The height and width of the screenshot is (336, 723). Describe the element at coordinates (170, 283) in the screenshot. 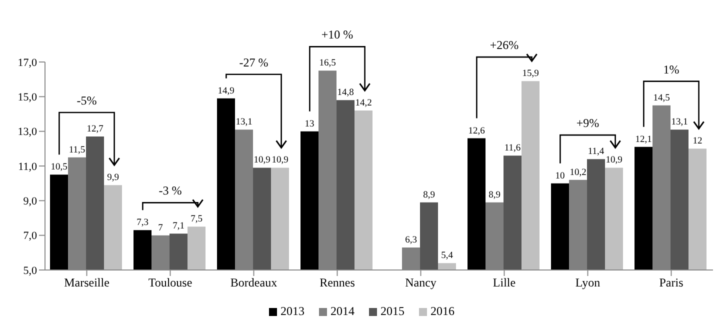

I see `x-tick-label: Toulouse` at that location.